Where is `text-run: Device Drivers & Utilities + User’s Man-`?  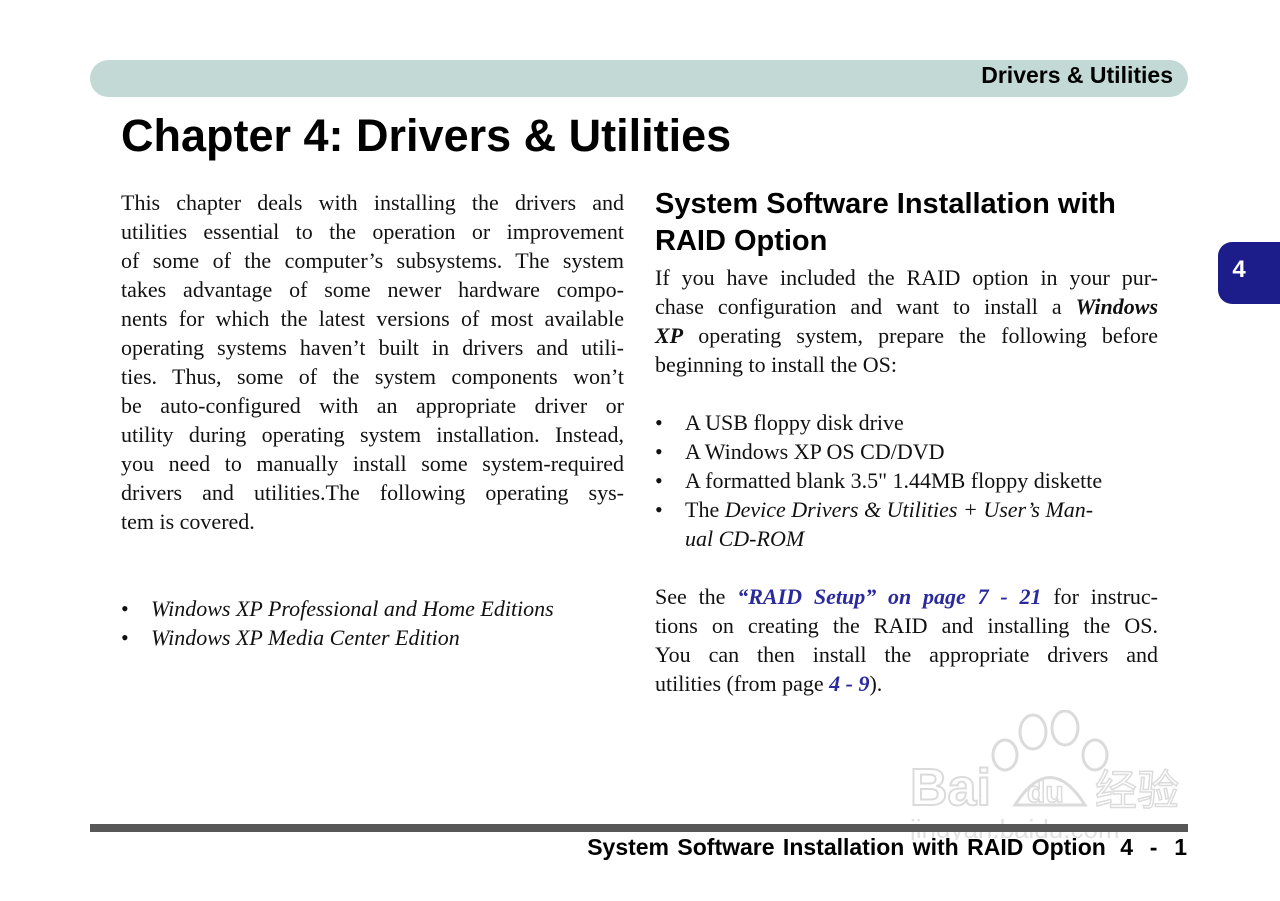
text-run: Device Drivers & Utilities + User’s Man- is located at coordinates (909, 509).